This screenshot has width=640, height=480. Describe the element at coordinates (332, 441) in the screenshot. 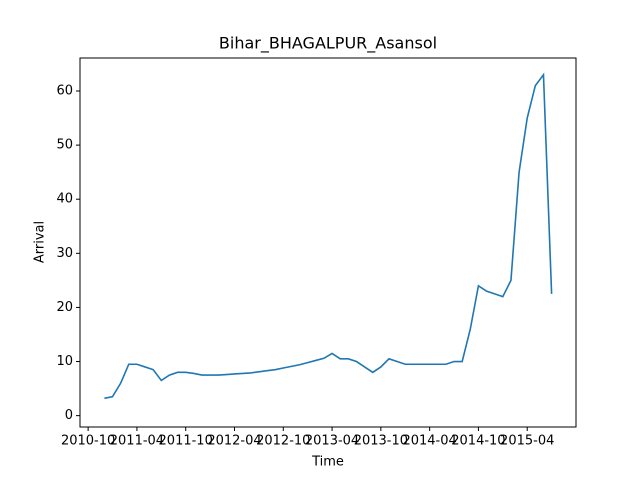

I see `x-tick-label: 2013-04` at that location.